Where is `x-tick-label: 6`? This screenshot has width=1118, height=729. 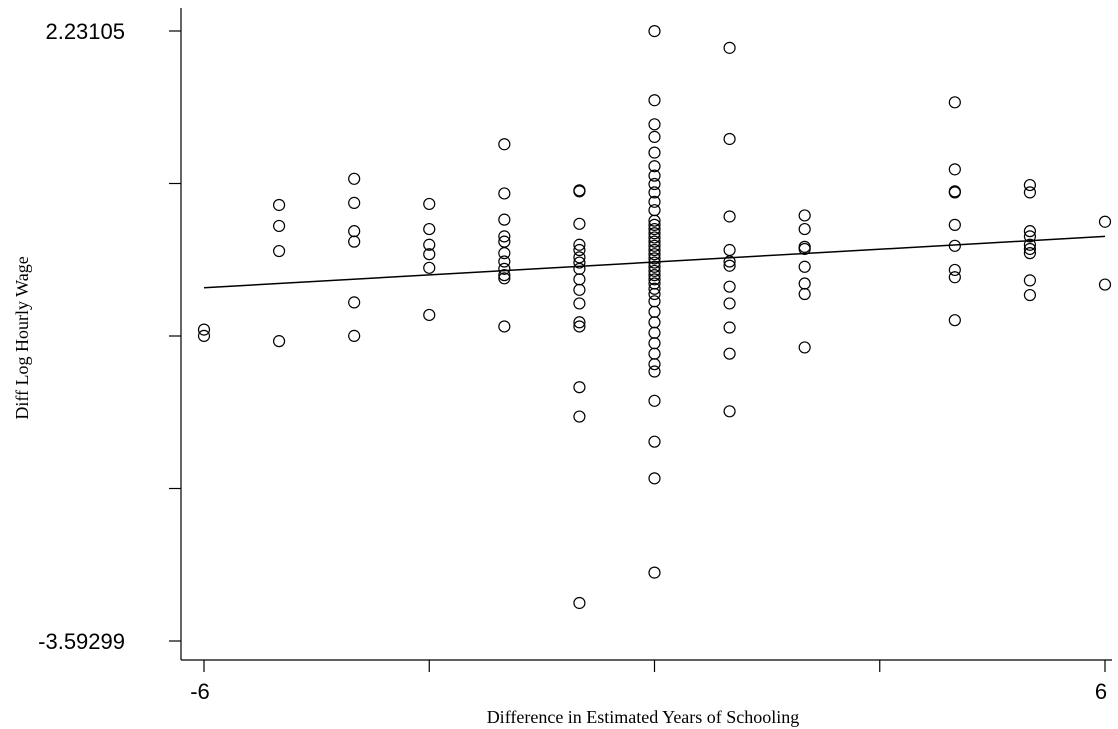 x-tick-label: 6 is located at coordinates (1101, 691).